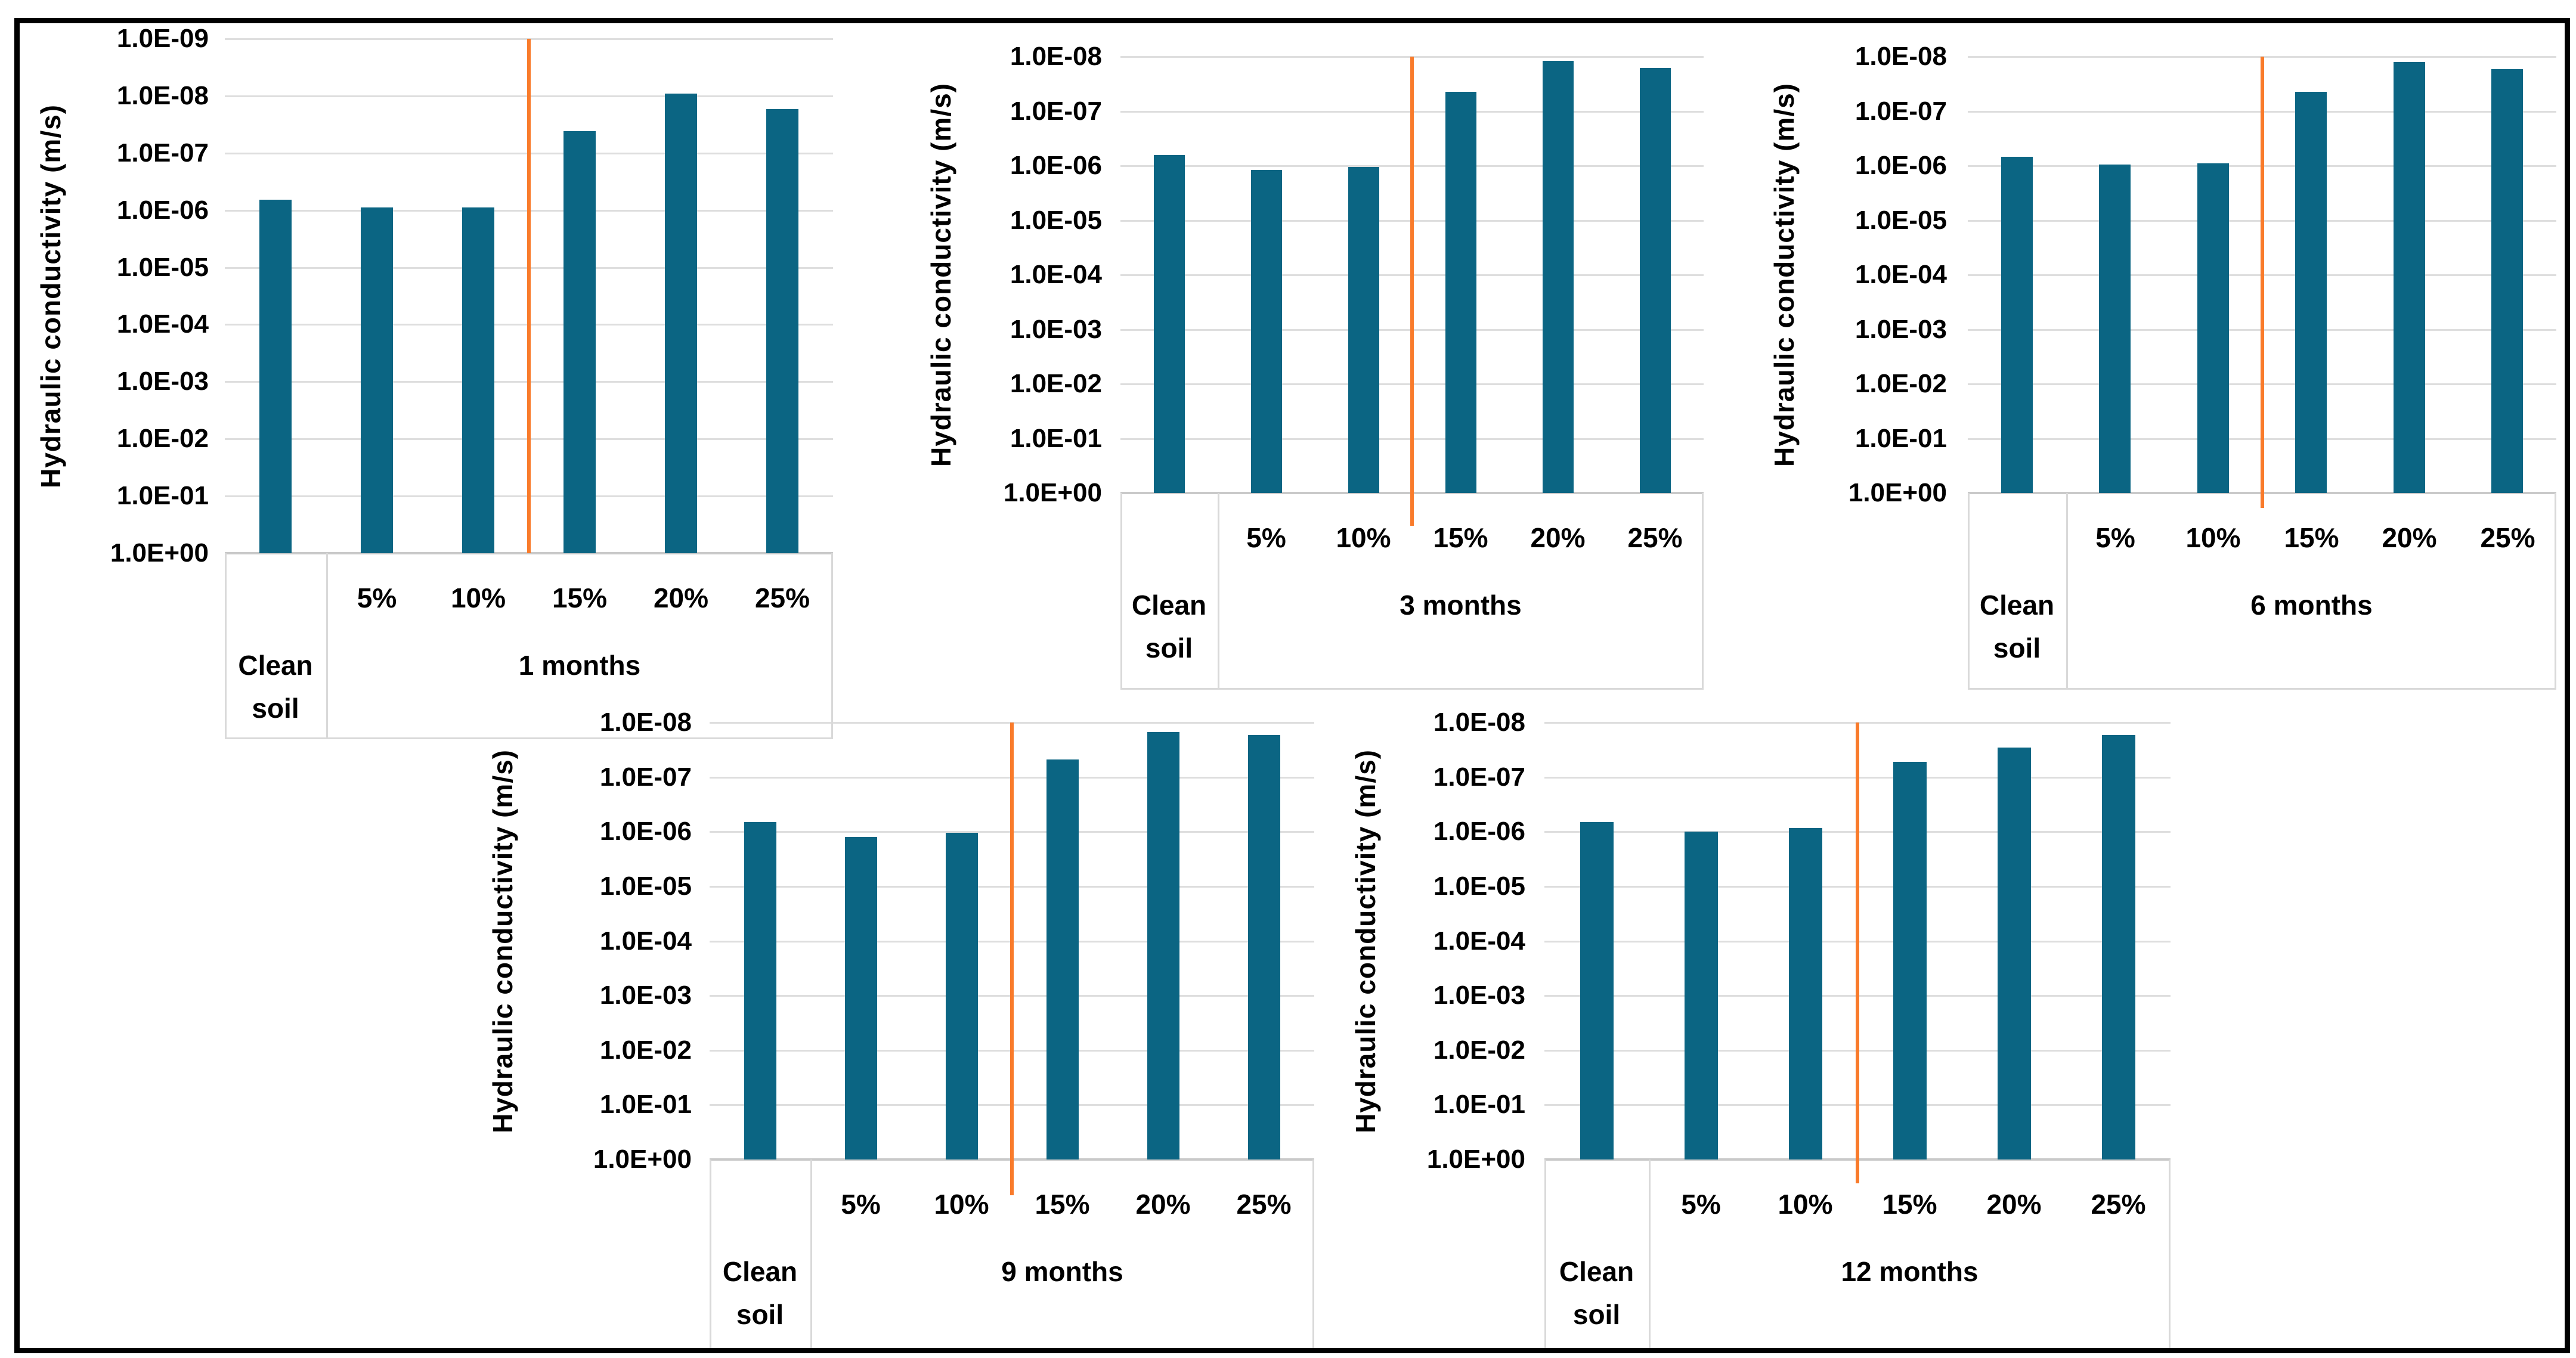 The width and height of the screenshot is (2576, 1358). What do you see at coordinates (529, 553) in the screenshot?
I see `x-axis-line` at bounding box center [529, 553].